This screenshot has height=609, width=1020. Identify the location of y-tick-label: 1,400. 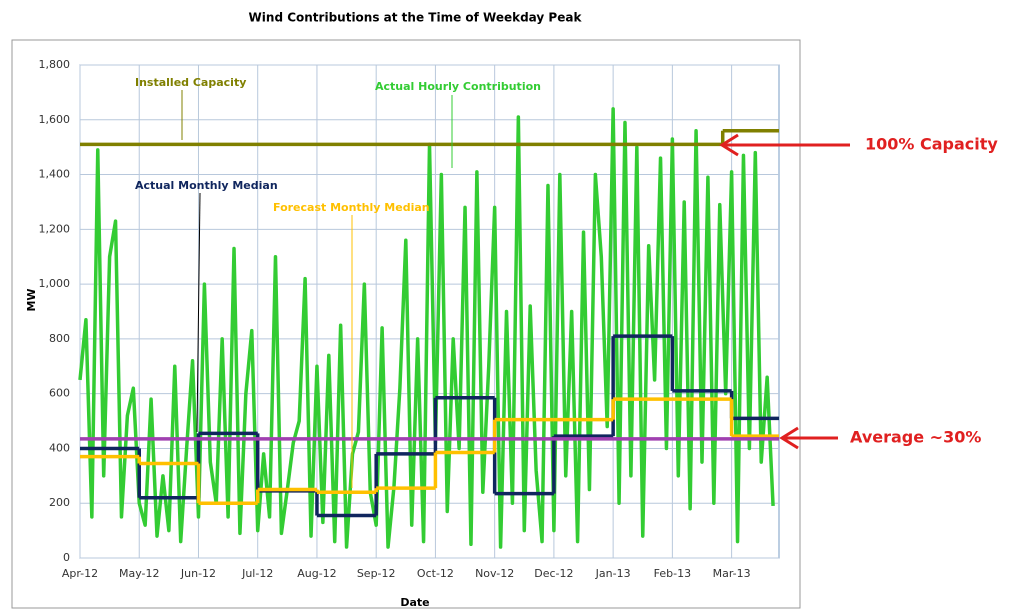
(55, 174).